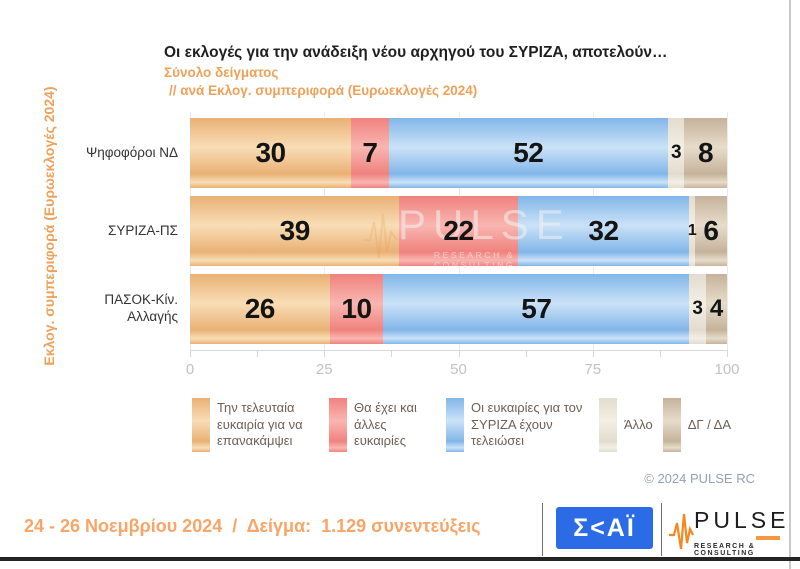 This screenshot has width=800, height=569. I want to click on bar-segment: 7, so click(370, 153).